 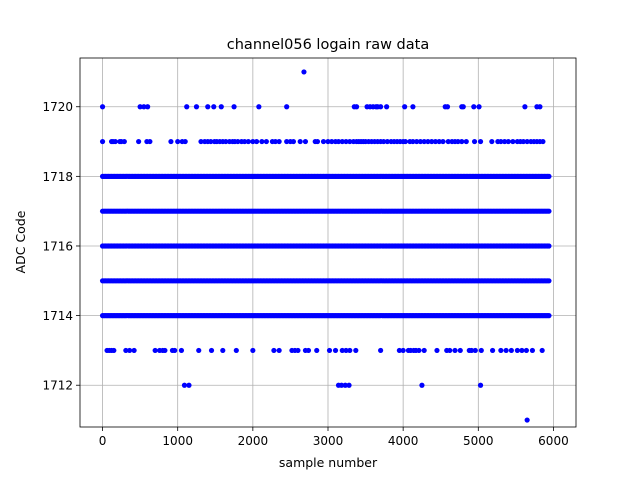 I want to click on x-tick-label: 6000, so click(x=553, y=441).